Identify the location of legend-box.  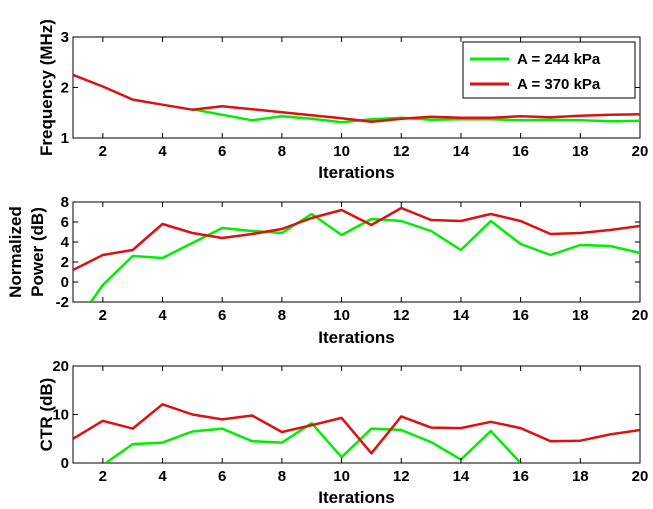
(549, 70).